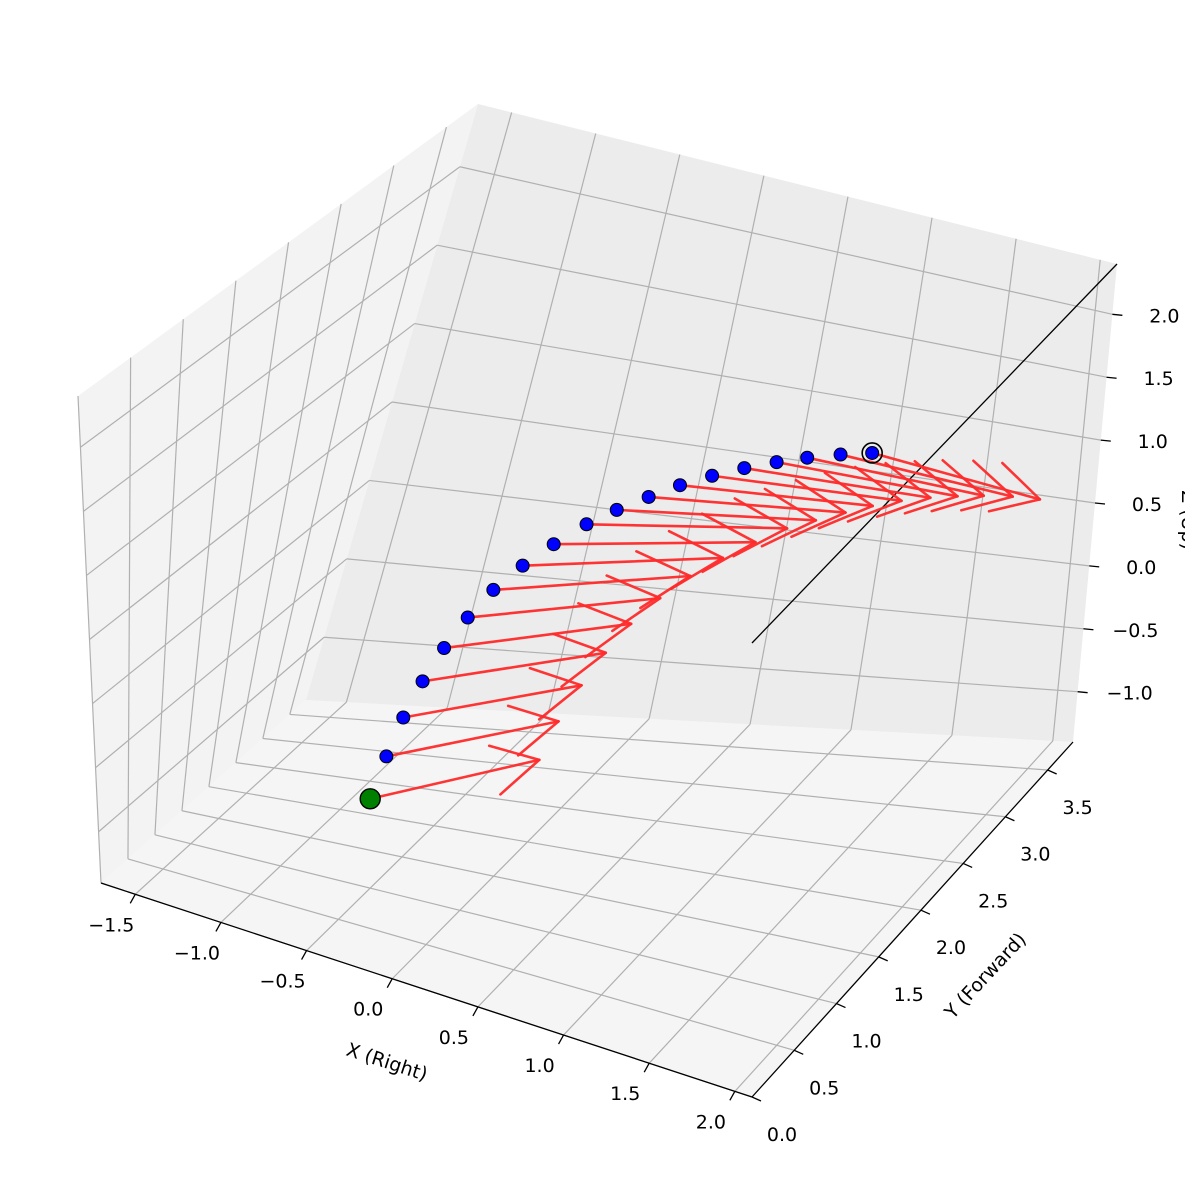  Describe the element at coordinates (197, 953) in the screenshot. I see `x-tick-label: −1.0` at that location.